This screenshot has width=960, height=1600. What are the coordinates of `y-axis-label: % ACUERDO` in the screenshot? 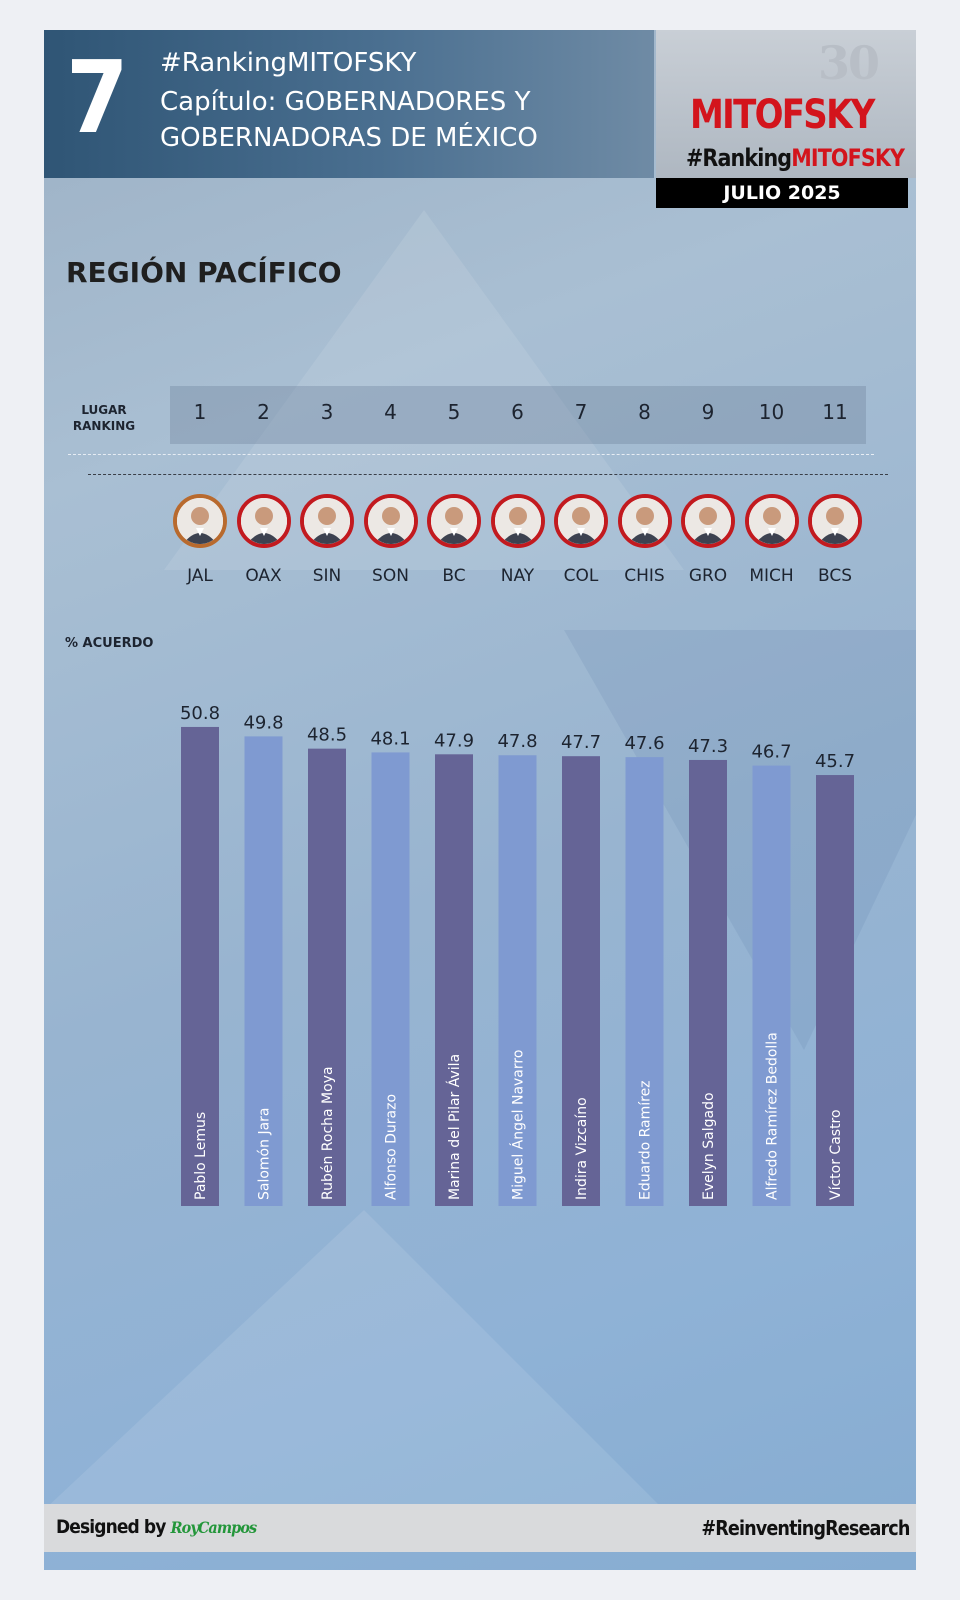 It's located at (109, 643).